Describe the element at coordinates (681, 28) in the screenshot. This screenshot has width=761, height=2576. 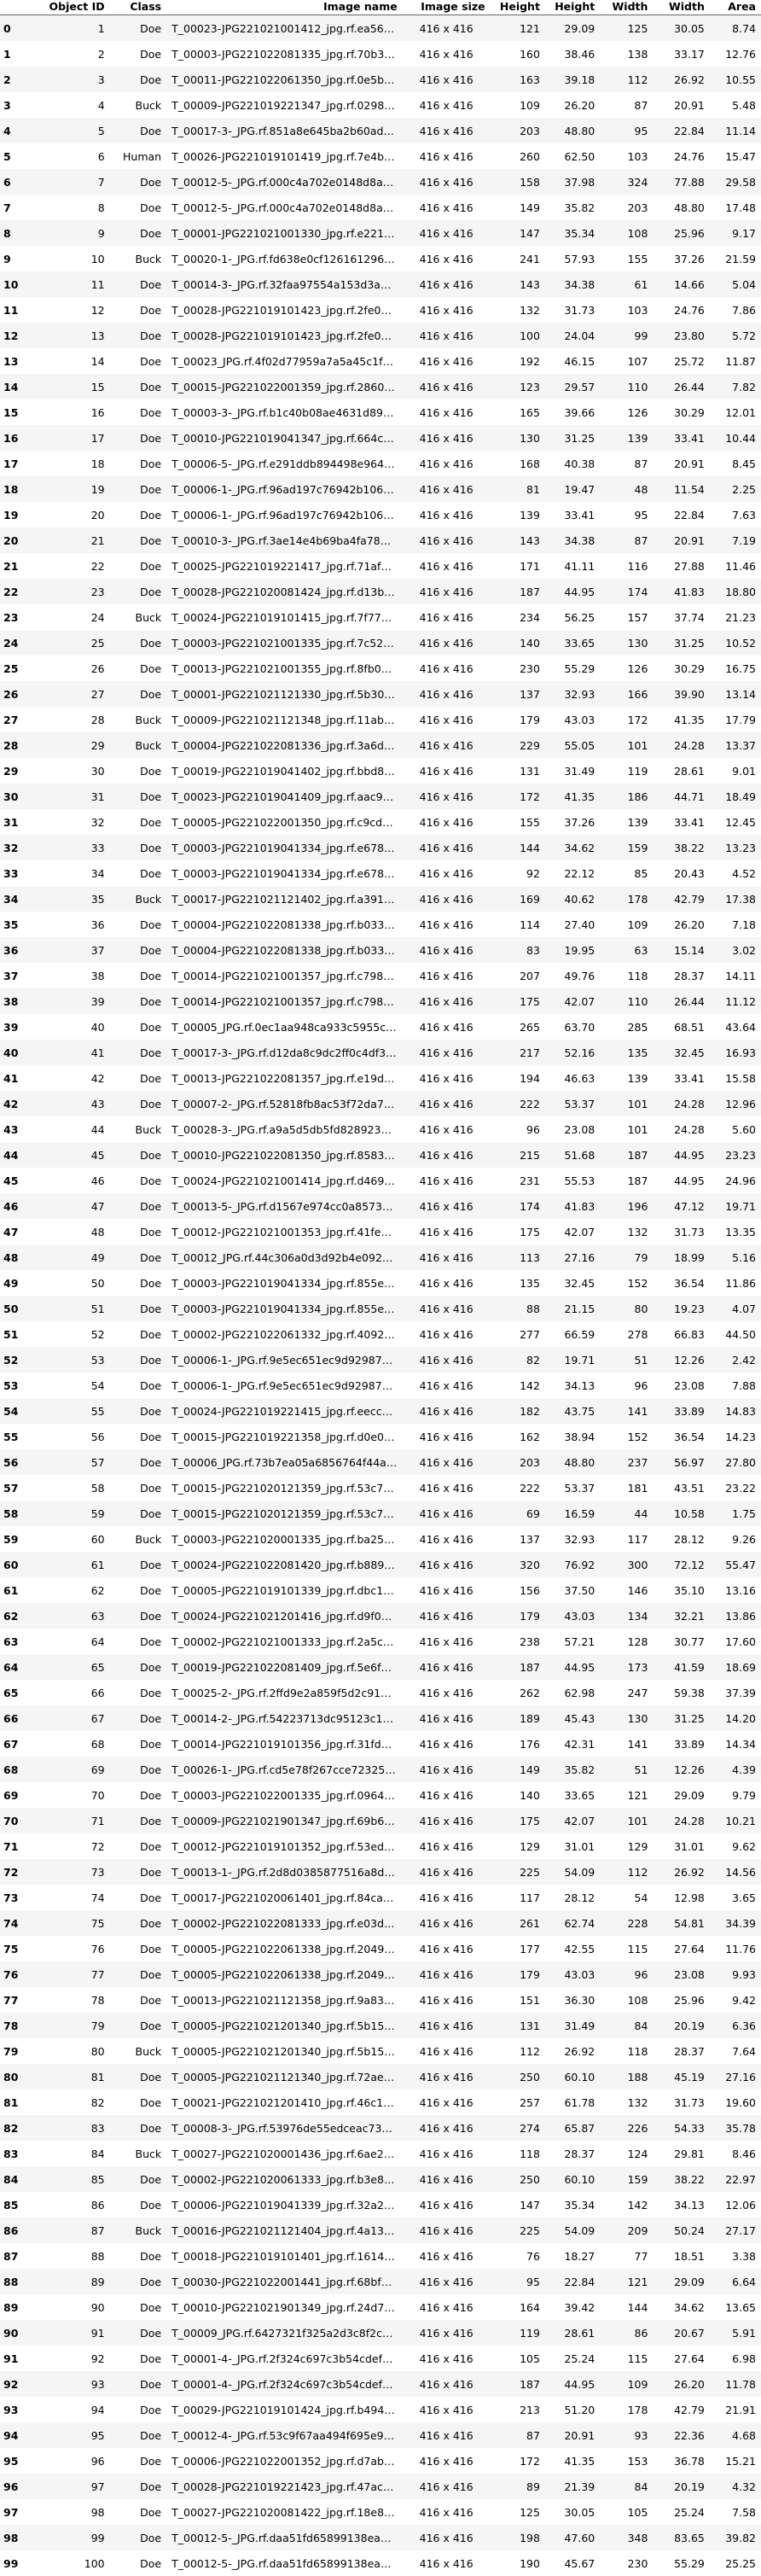
I see `cell-width-pct: 30.05` at that location.